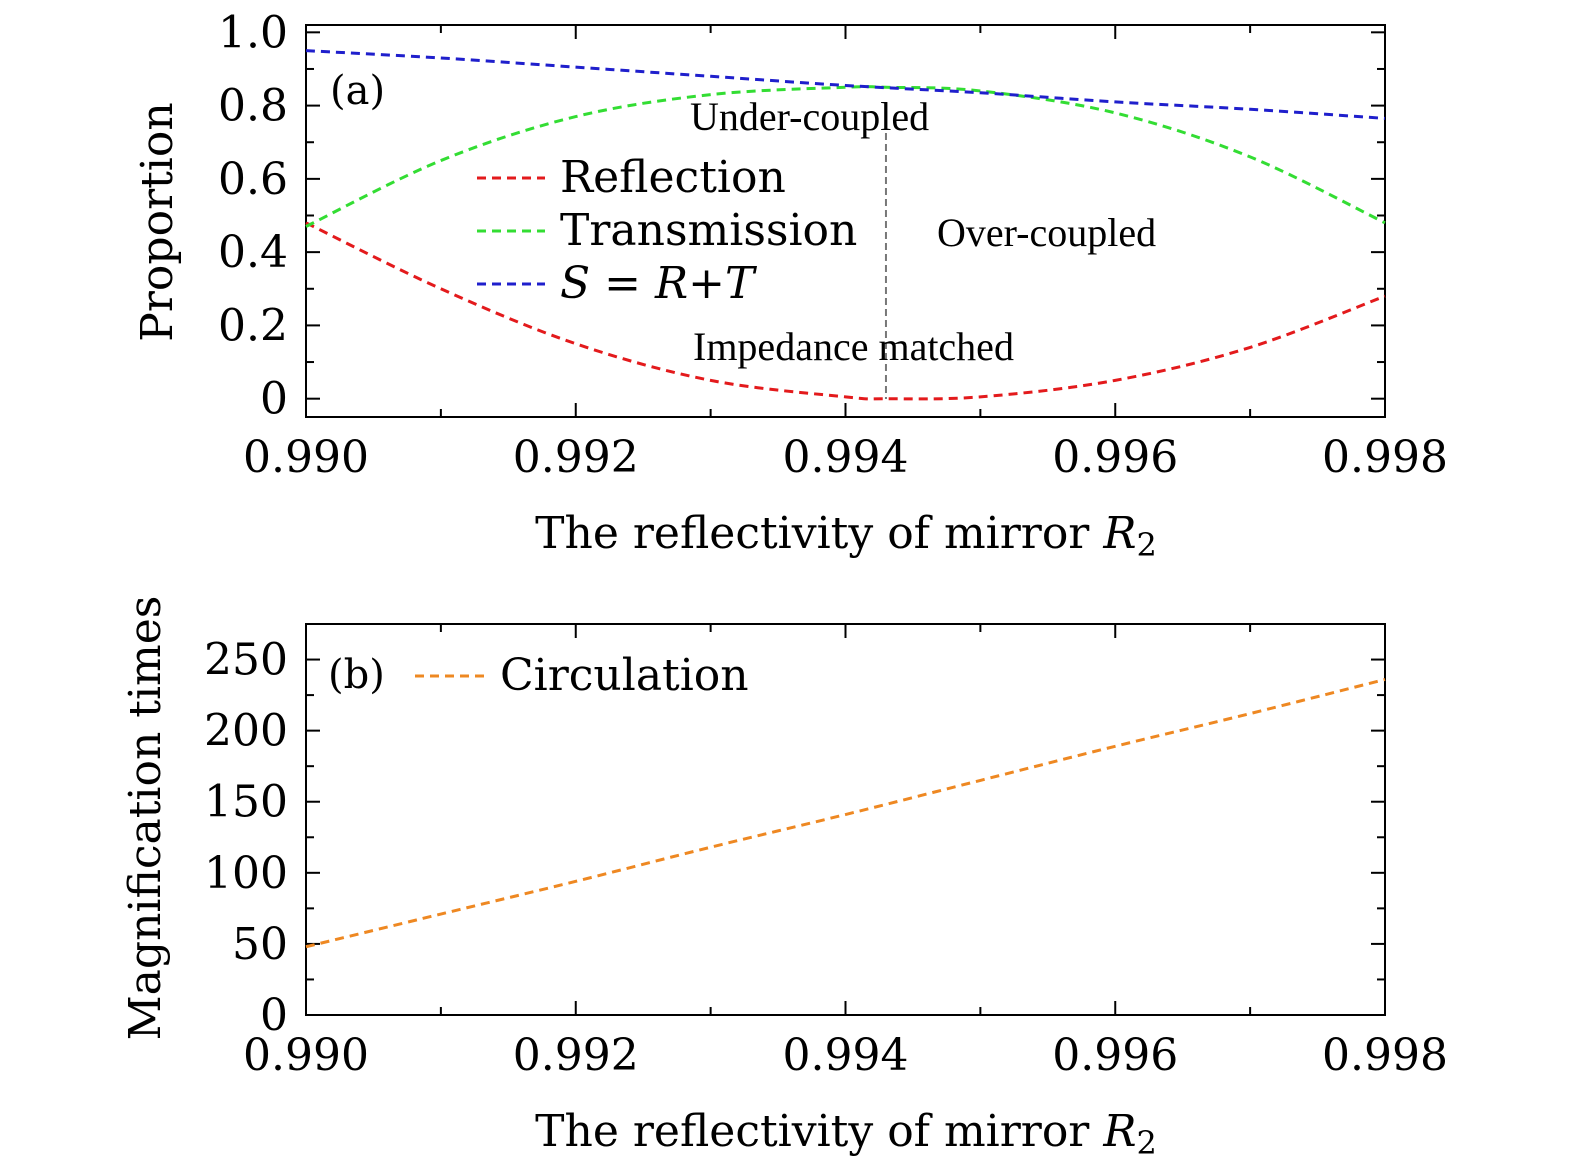 The width and height of the screenshot is (1575, 1171). I want to click on panel-a-x-axis-label: The reflectivity of mirror R2, so click(846, 536).